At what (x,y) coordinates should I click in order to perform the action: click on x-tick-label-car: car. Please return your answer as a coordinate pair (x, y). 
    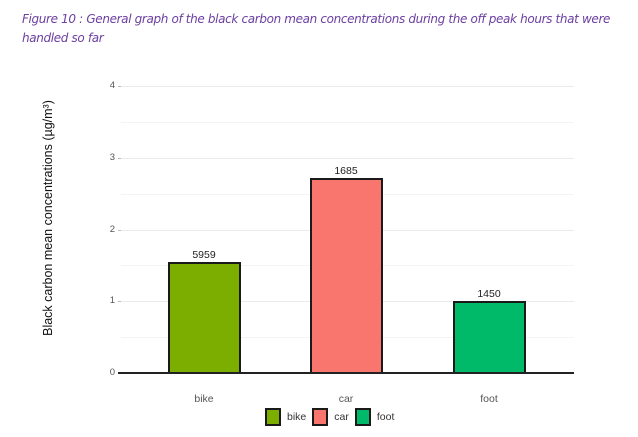
    Looking at the image, I should click on (346, 399).